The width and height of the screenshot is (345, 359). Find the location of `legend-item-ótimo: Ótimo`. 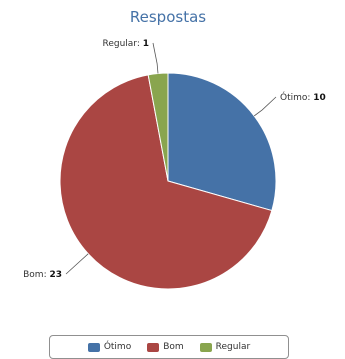

legend-item-ótimo: Ótimo is located at coordinates (109, 347).